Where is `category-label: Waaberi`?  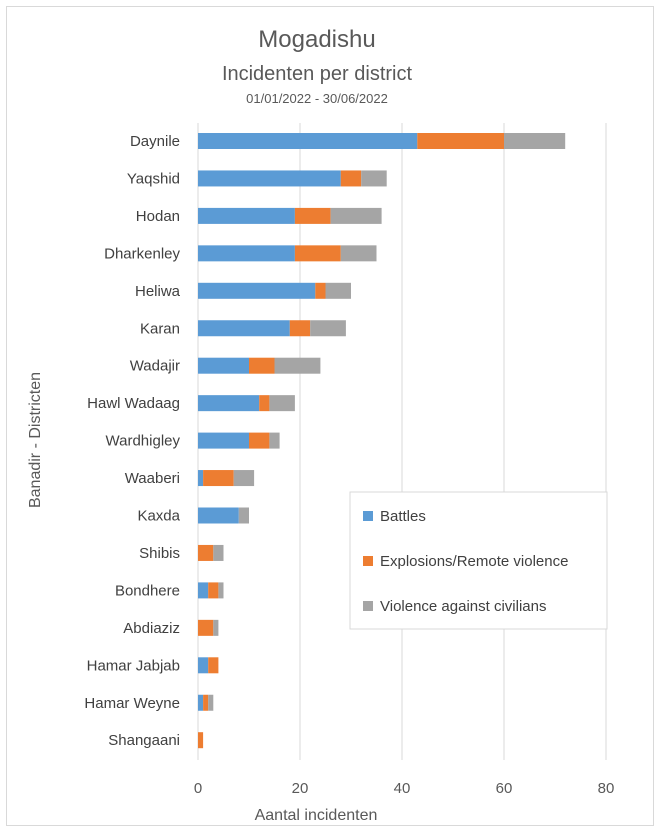
category-label: Waaberi is located at coordinates (152, 478).